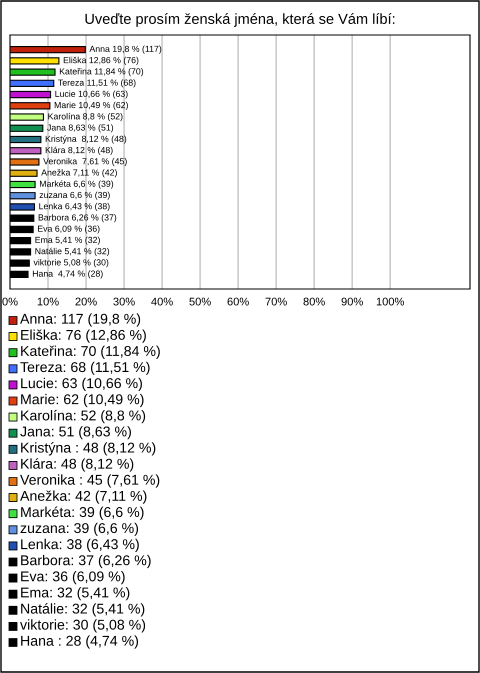 This screenshot has width=480, height=673. I want to click on x-tick-label: 60%, so click(238, 302).